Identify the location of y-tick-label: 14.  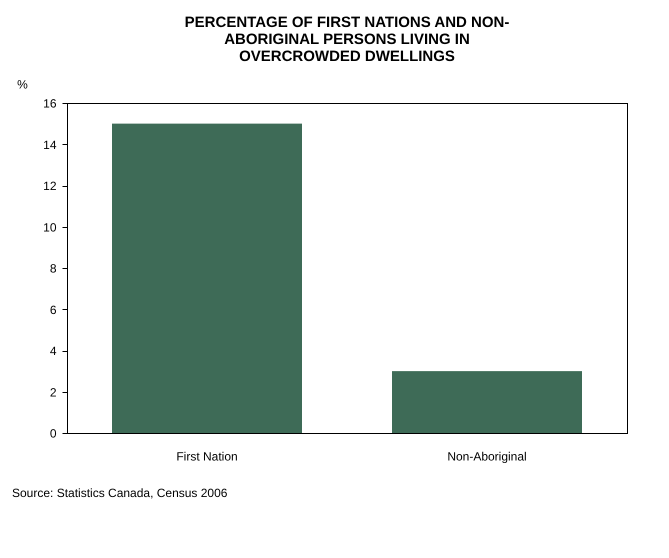
(50, 145).